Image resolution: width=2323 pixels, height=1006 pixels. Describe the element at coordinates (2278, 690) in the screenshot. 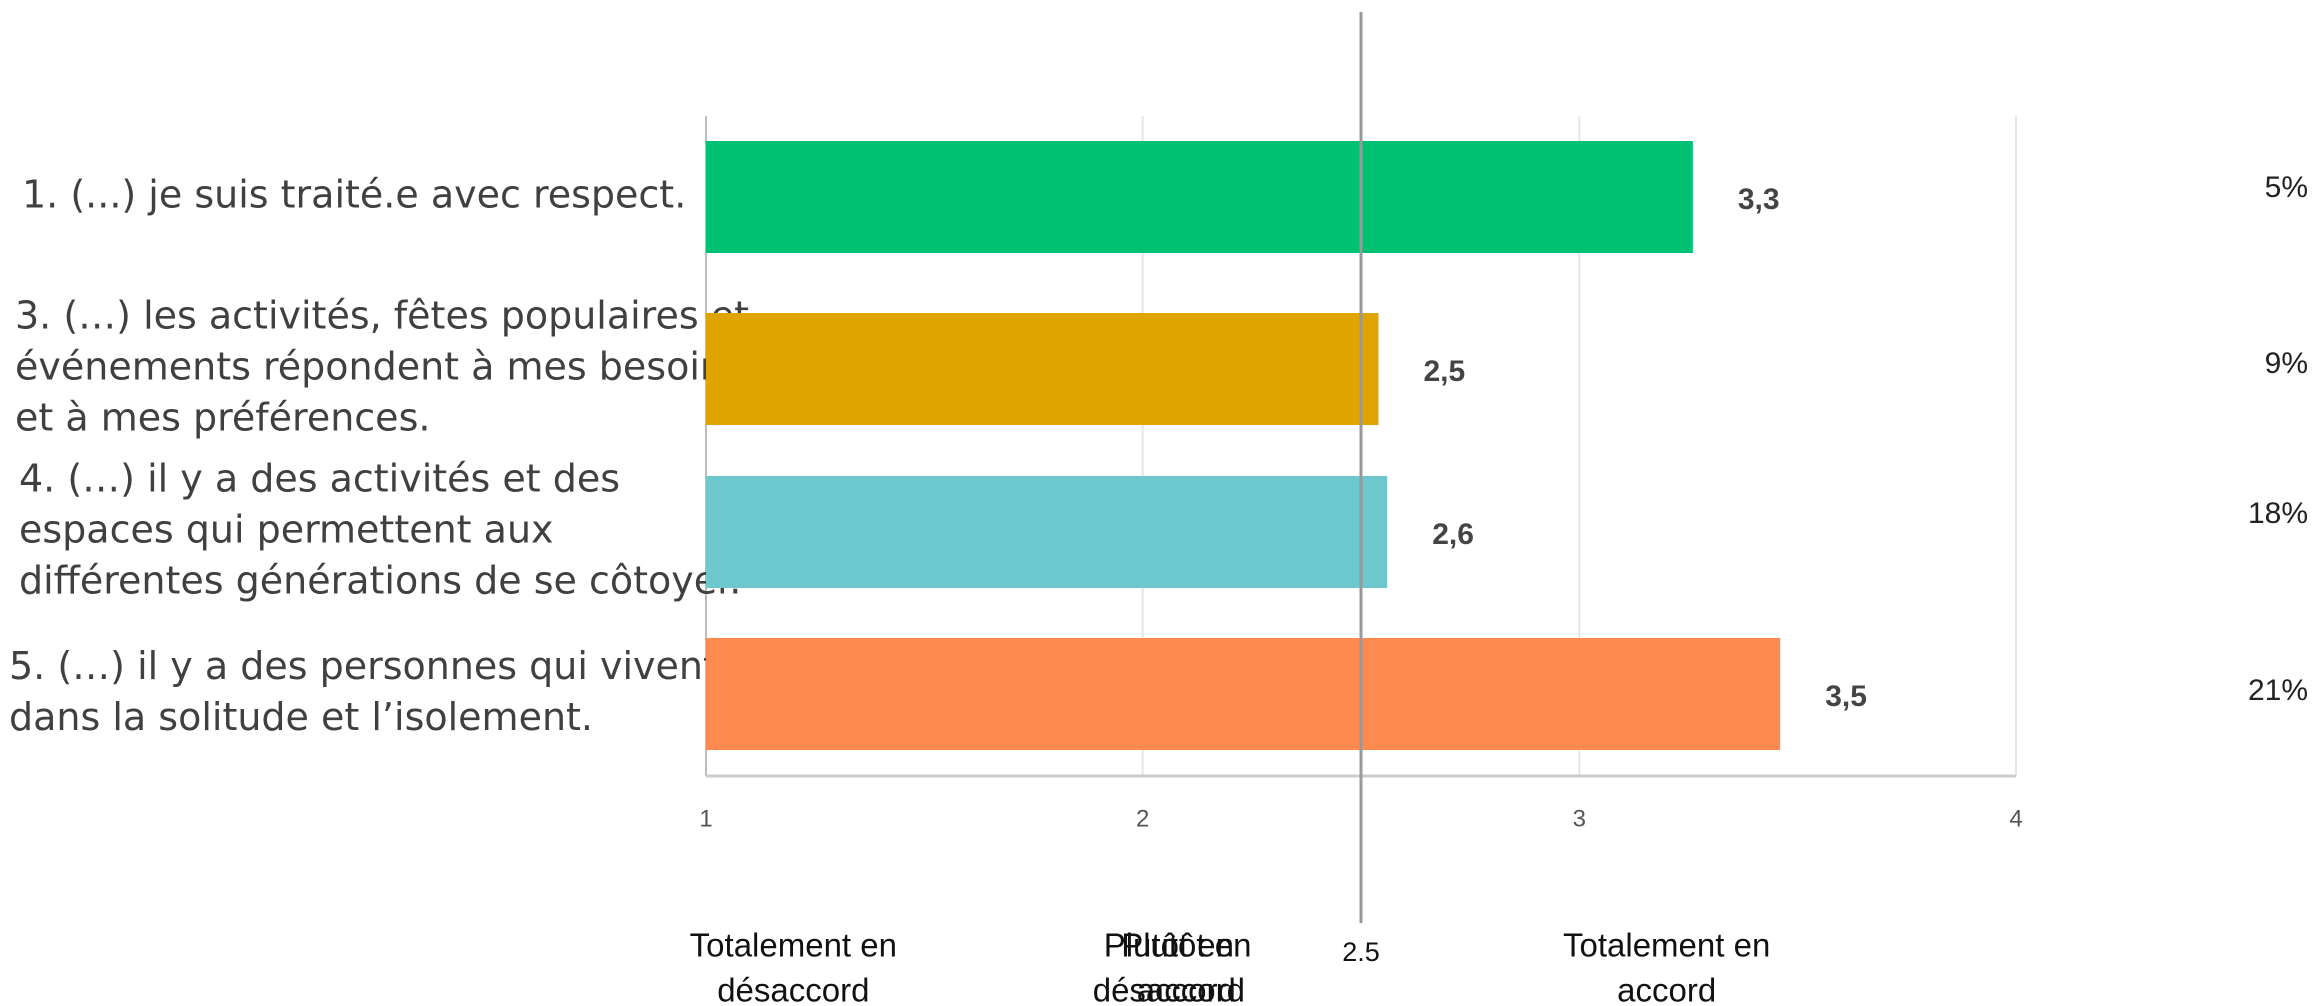

I see `percent-label: 21%` at that location.